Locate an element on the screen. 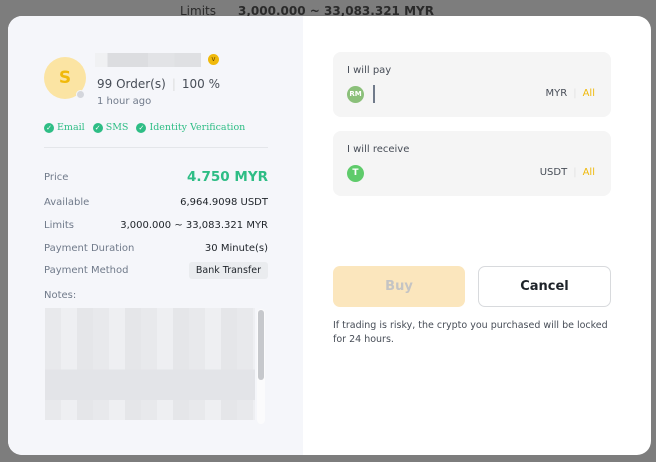 The width and height of the screenshot is (656, 462). receive-all-button: All is located at coordinates (588, 172).